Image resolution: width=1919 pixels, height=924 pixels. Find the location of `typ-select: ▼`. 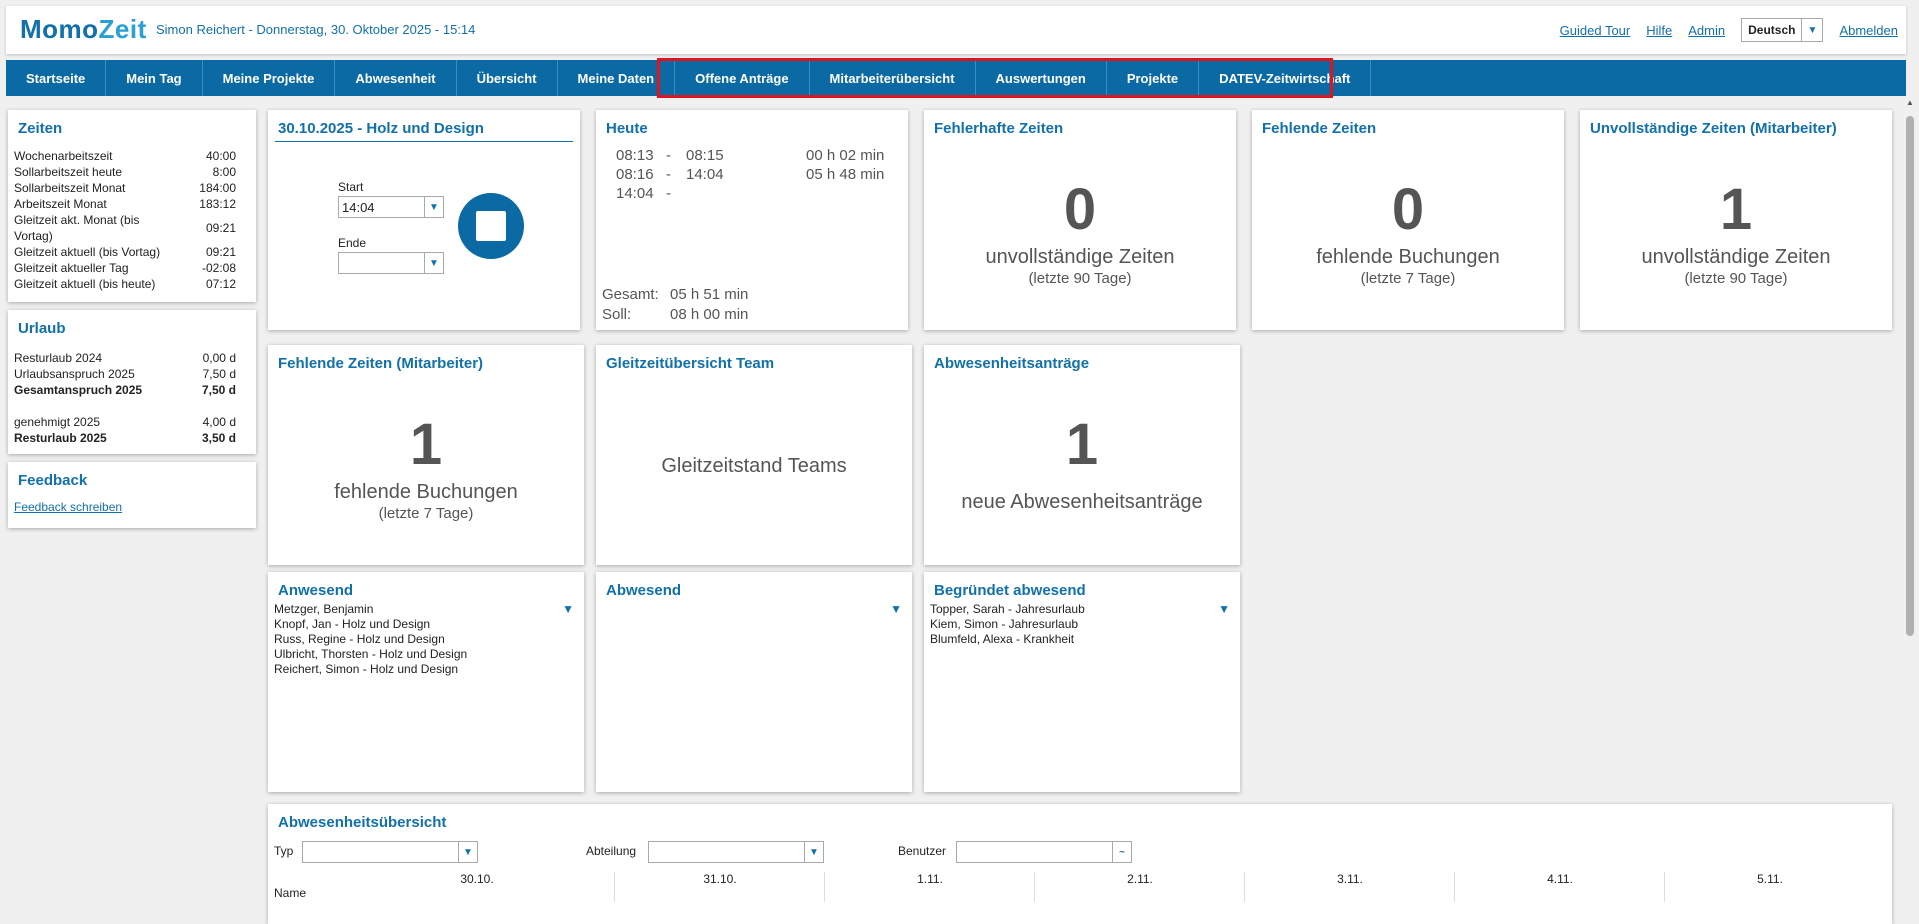

typ-select: ▼ is located at coordinates (390, 852).